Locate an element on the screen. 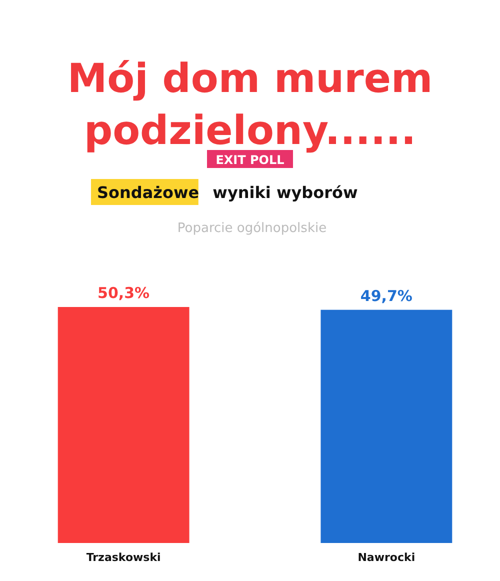 The image size is (500, 581). data-label: 50,3% is located at coordinates (124, 293).